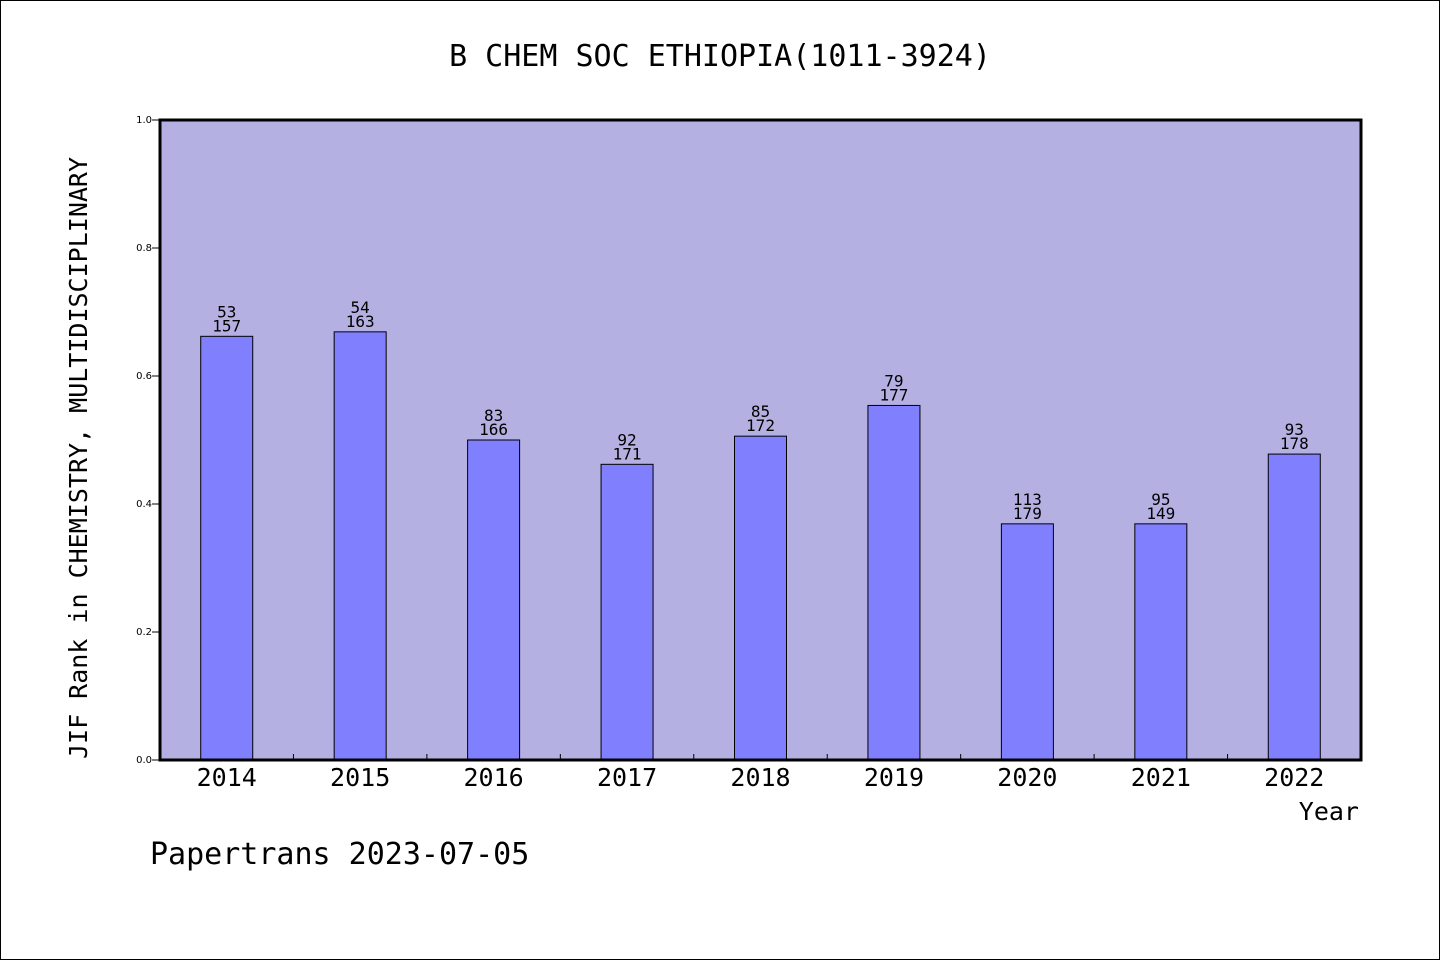 This screenshot has height=960, width=1440. Describe the element at coordinates (493, 415) in the screenshot. I see `bar-label-rank: 83` at that location.